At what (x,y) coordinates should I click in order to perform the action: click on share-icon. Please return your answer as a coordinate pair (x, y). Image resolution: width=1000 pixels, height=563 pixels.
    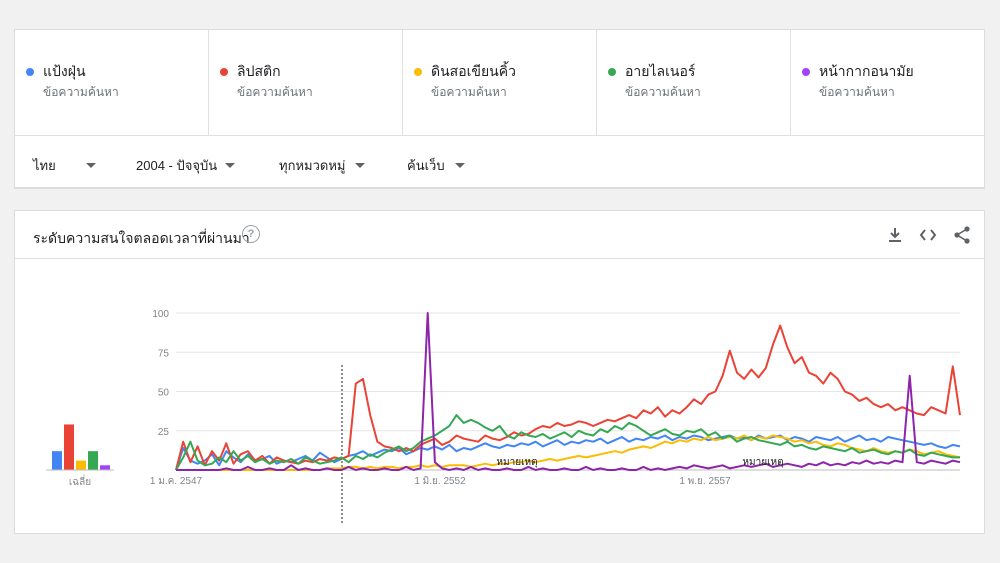
    Looking at the image, I should click on (962, 235).